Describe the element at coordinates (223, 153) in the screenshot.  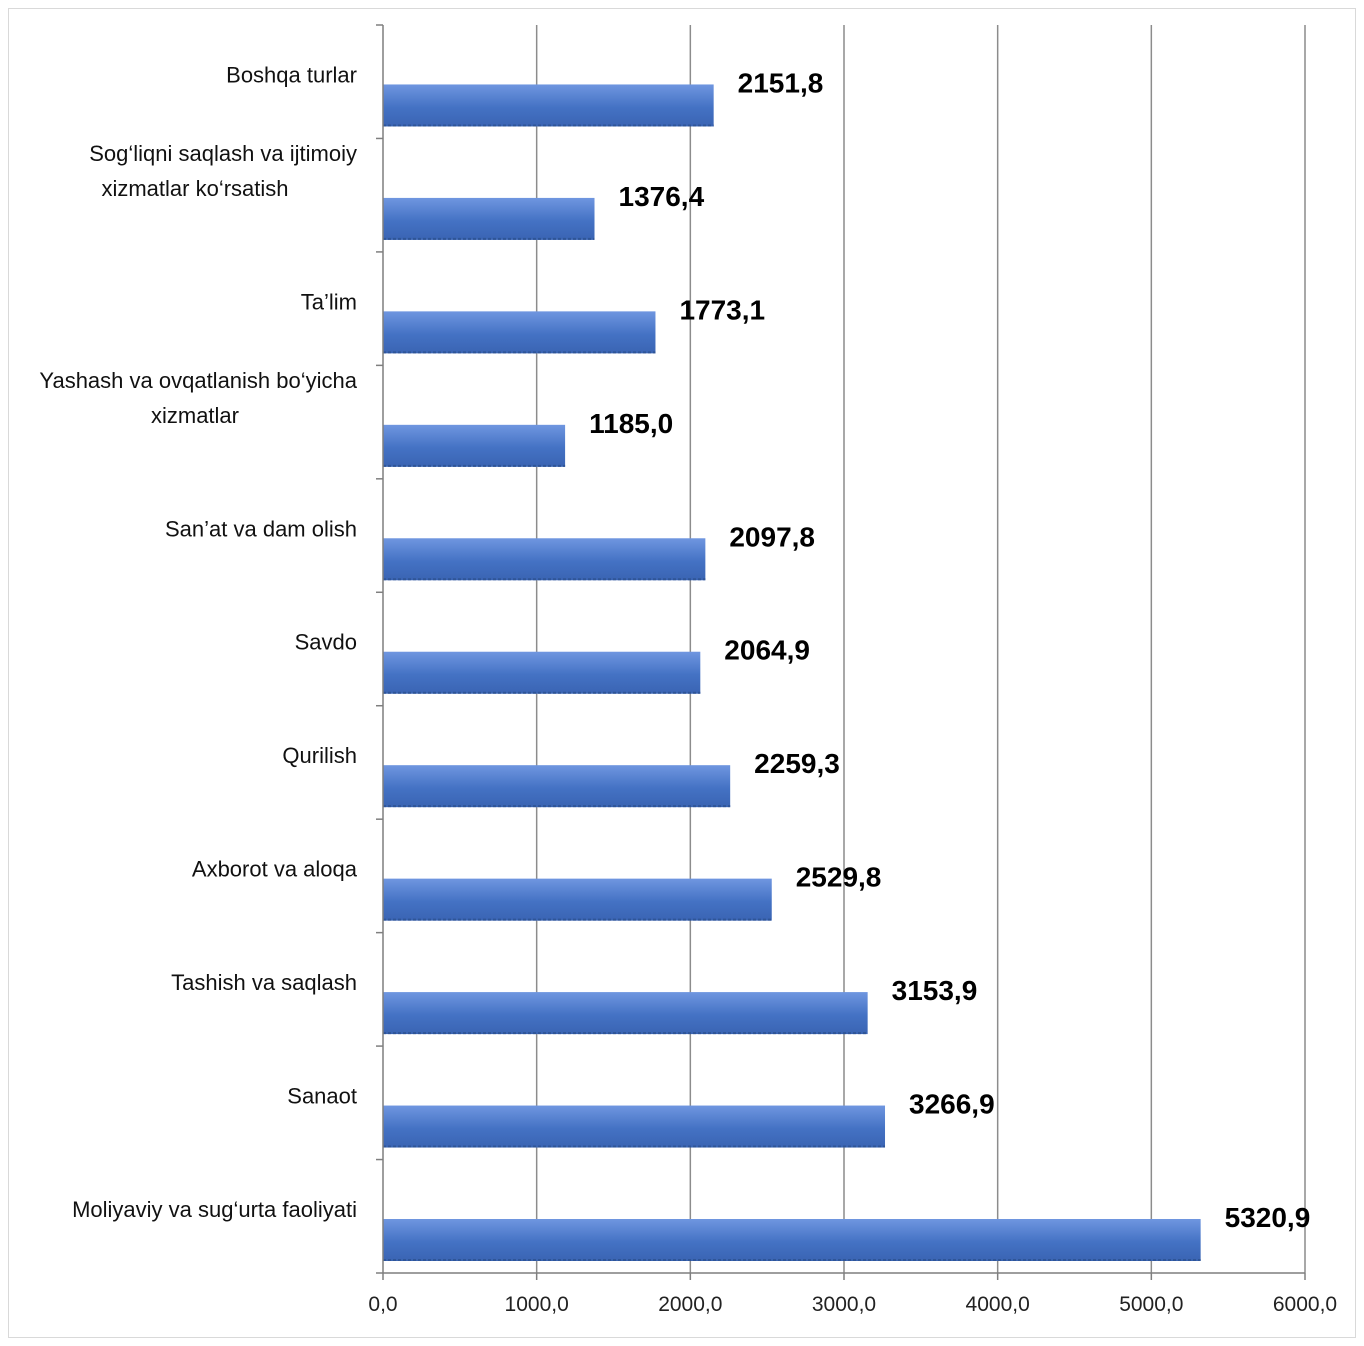
I see `category-label: Sog‘liqni saqlash va ijtimoiy` at that location.